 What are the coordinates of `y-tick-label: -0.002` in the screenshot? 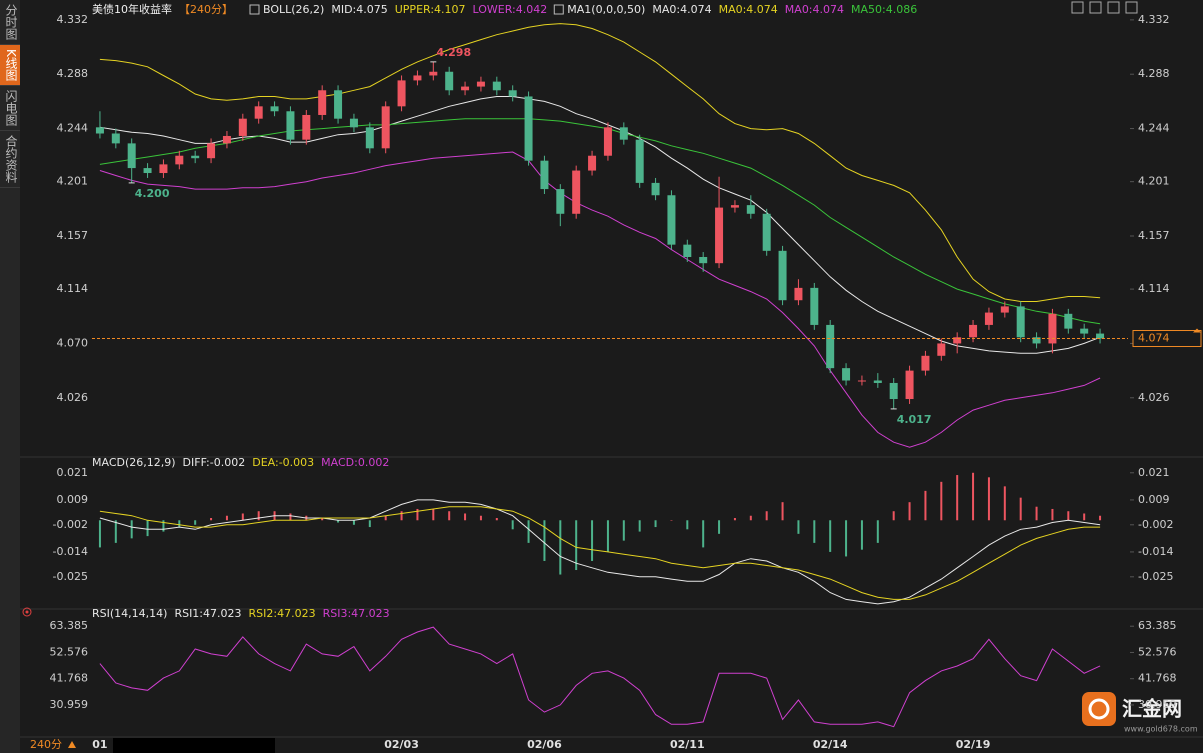 It's located at (70, 524).